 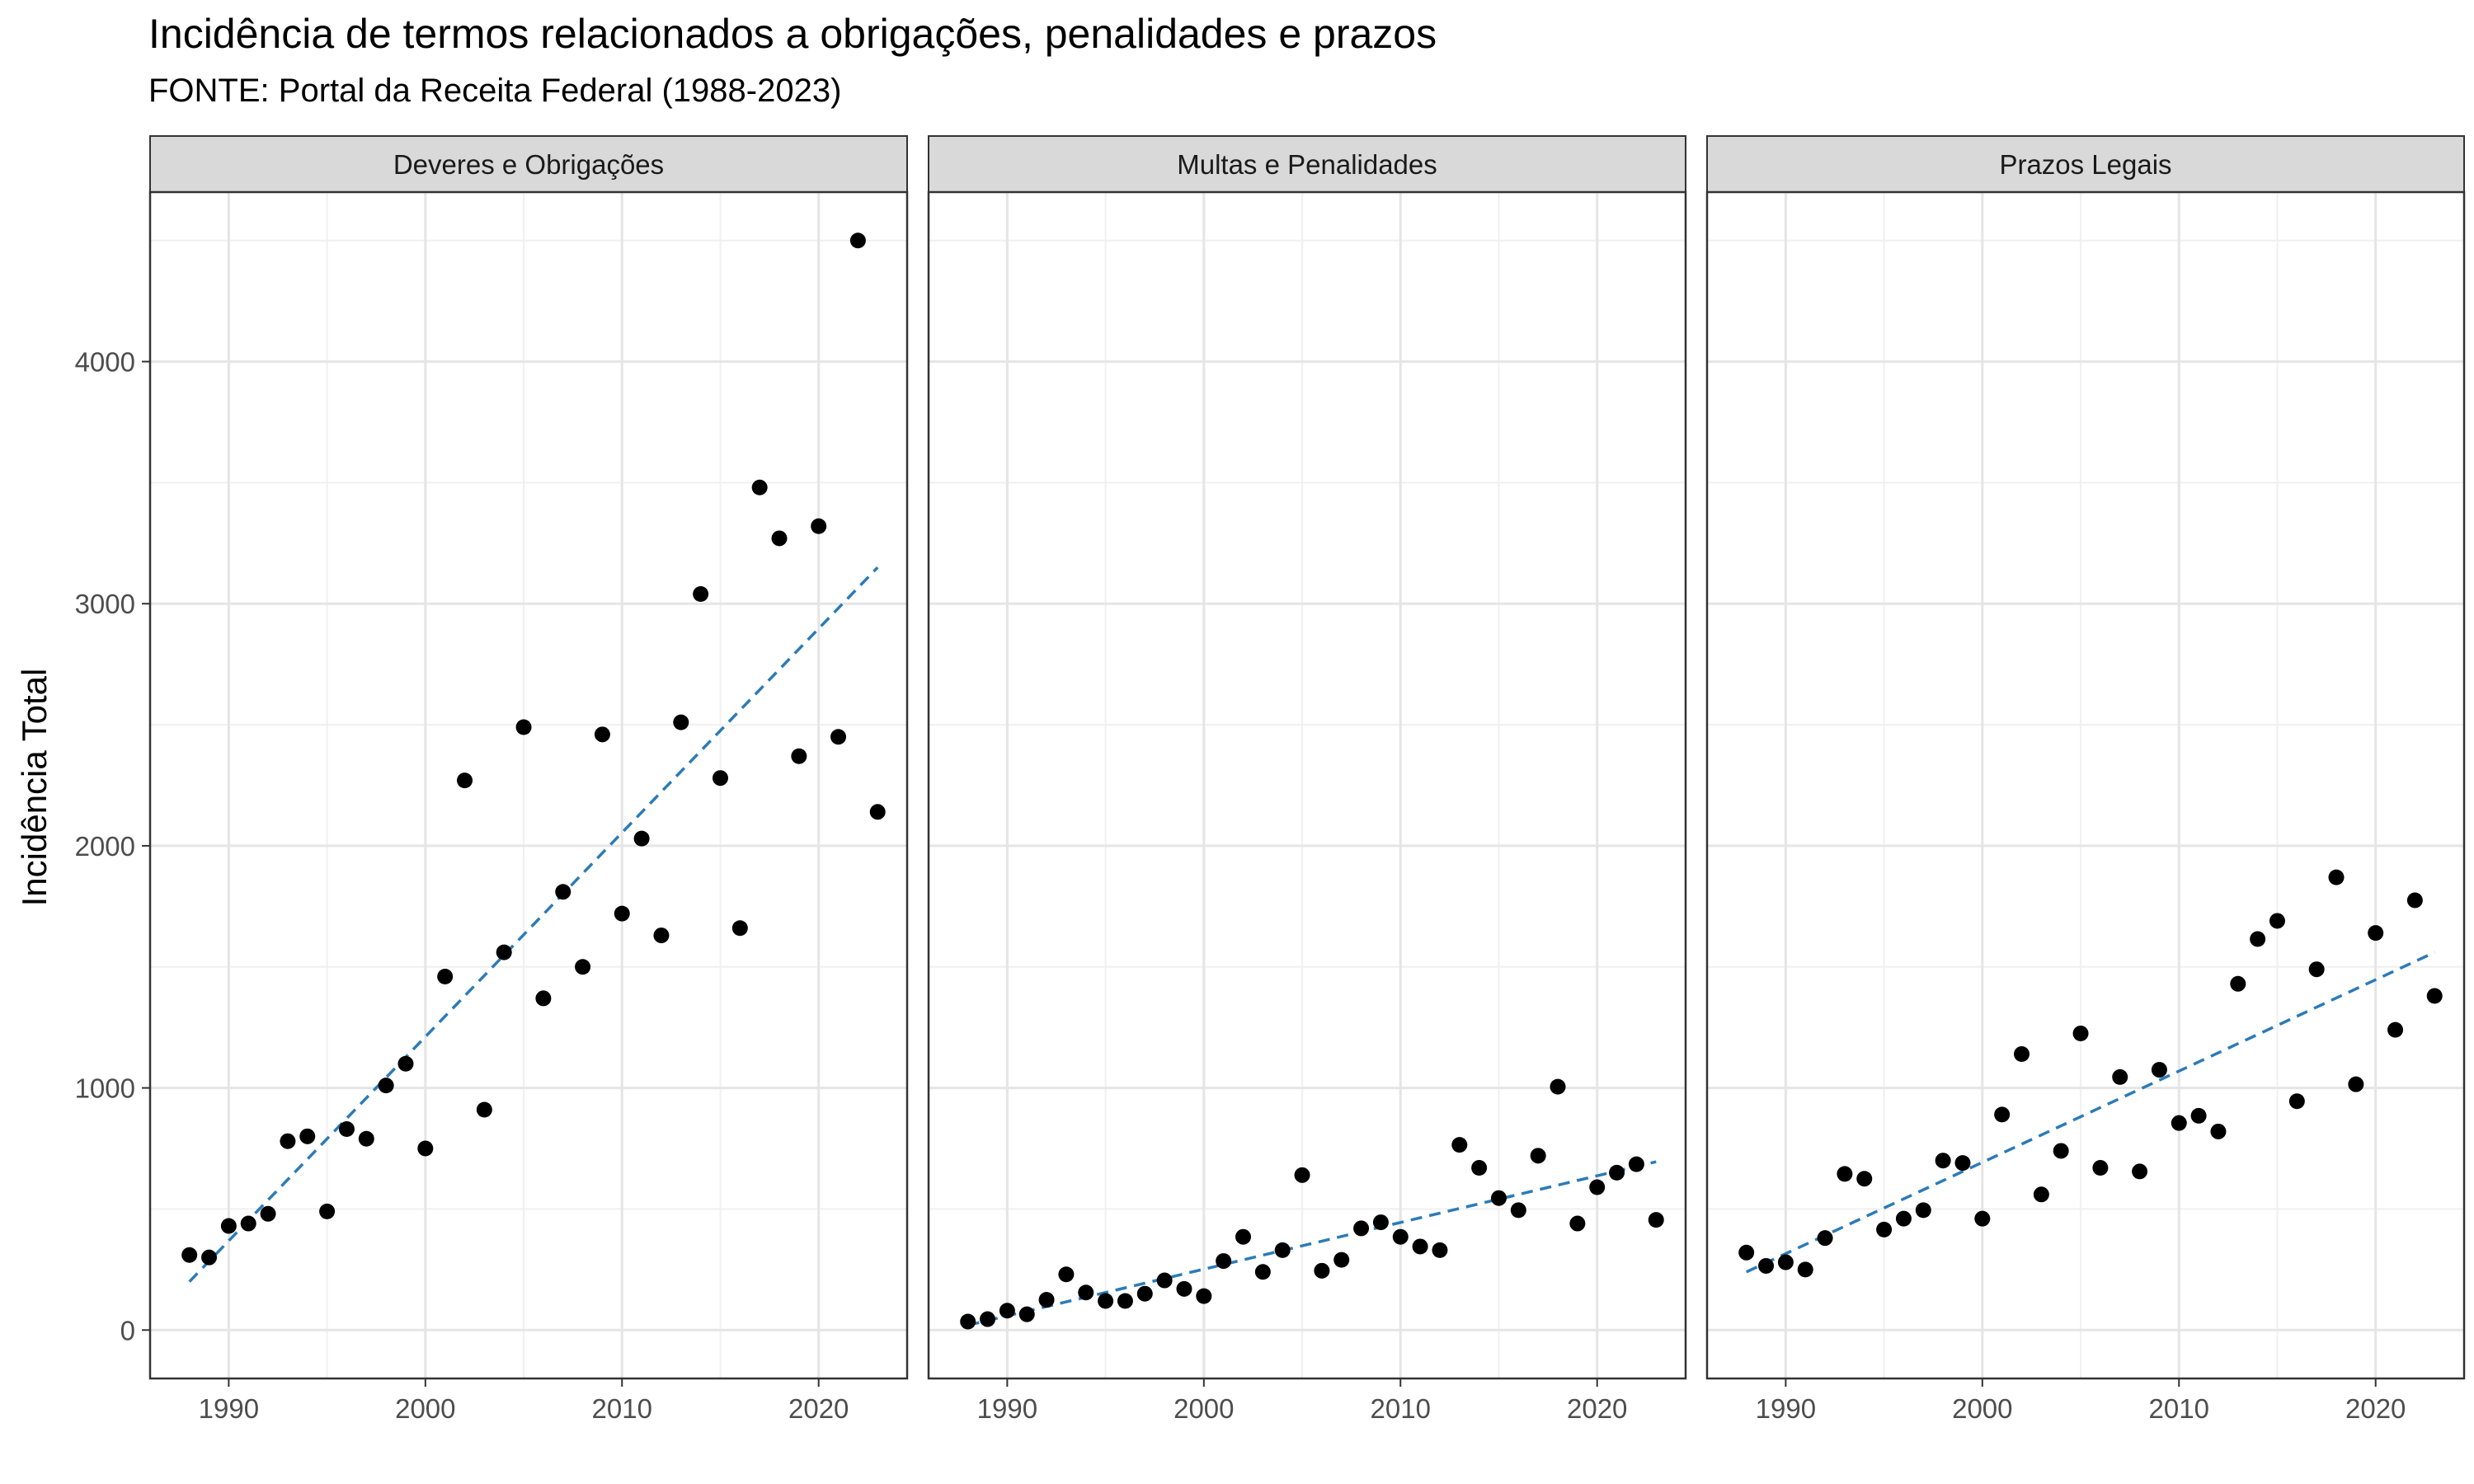 What do you see at coordinates (1786, 1408) in the screenshot?
I see `x-tick-label-2-0: 1990` at bounding box center [1786, 1408].